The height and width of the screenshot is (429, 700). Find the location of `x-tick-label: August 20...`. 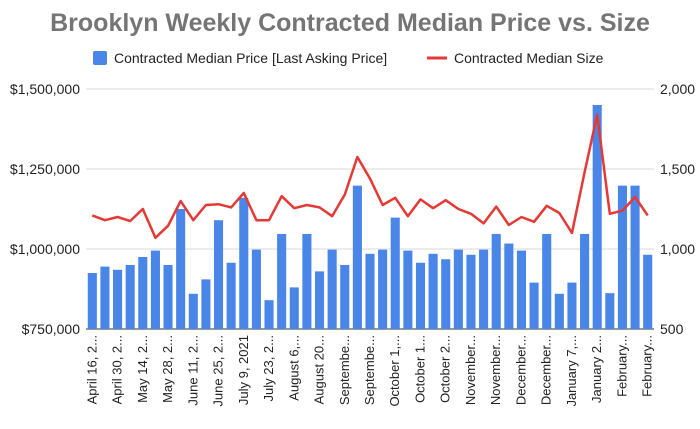

x-tick-label: August 20... is located at coordinates (319, 369).